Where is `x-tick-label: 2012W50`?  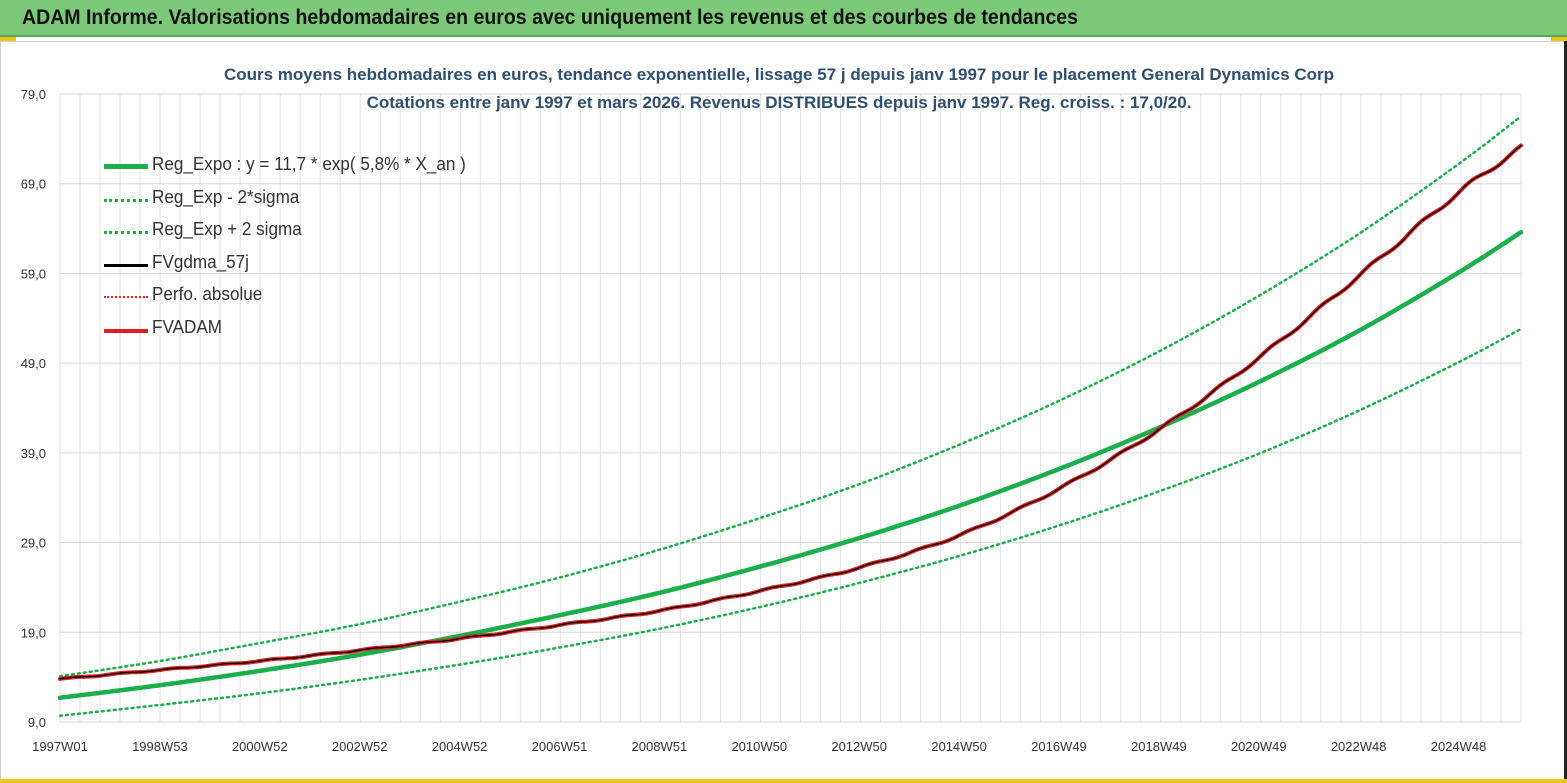
x-tick-label: 2012W50 is located at coordinates (859, 746).